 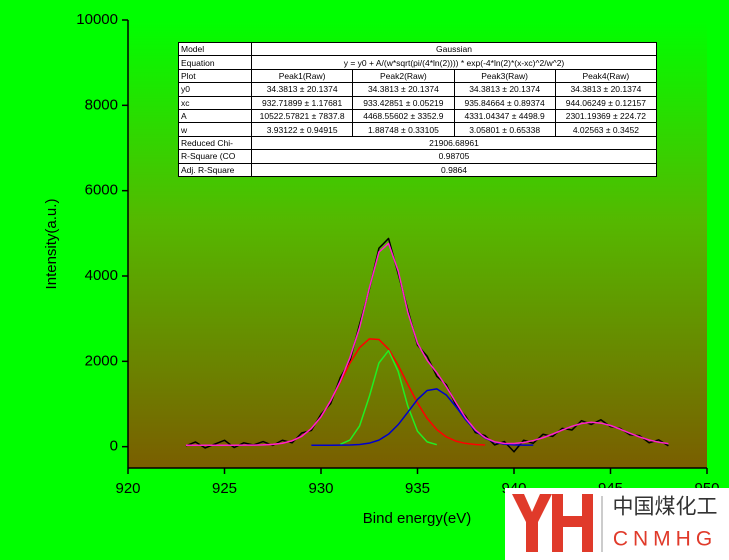 What do you see at coordinates (403, 102) in the screenshot?
I see `table-cell: 933.42851 ± 0.05219` at bounding box center [403, 102].